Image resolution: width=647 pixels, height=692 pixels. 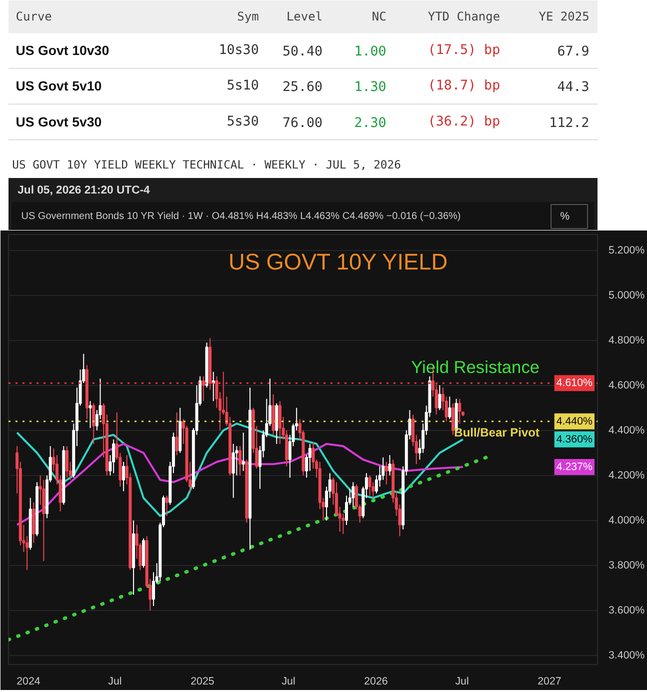 What do you see at coordinates (475, 367) in the screenshot?
I see `ref-line-label: Yield Resistance` at bounding box center [475, 367].